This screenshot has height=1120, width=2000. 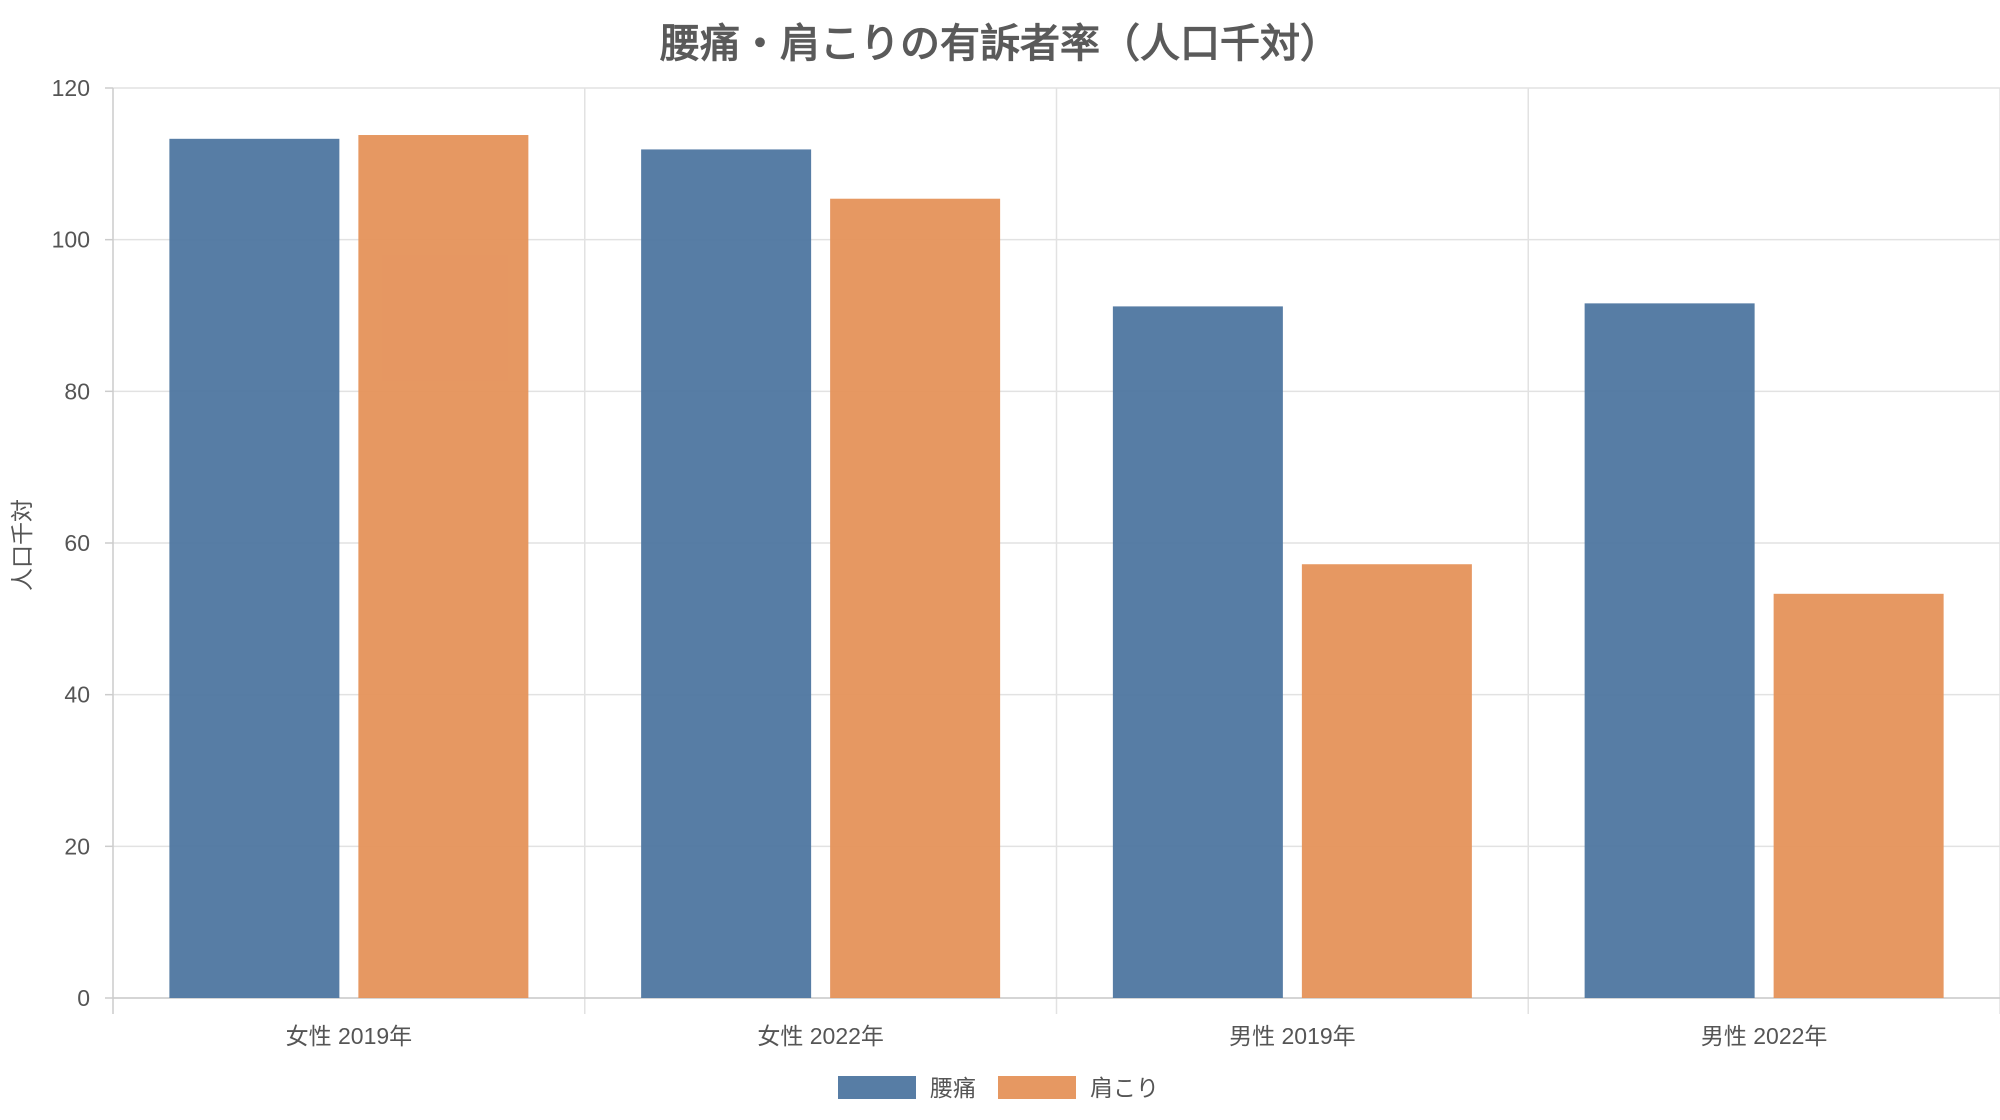 I want to click on y-tick-label: 0, so click(x=83, y=998).